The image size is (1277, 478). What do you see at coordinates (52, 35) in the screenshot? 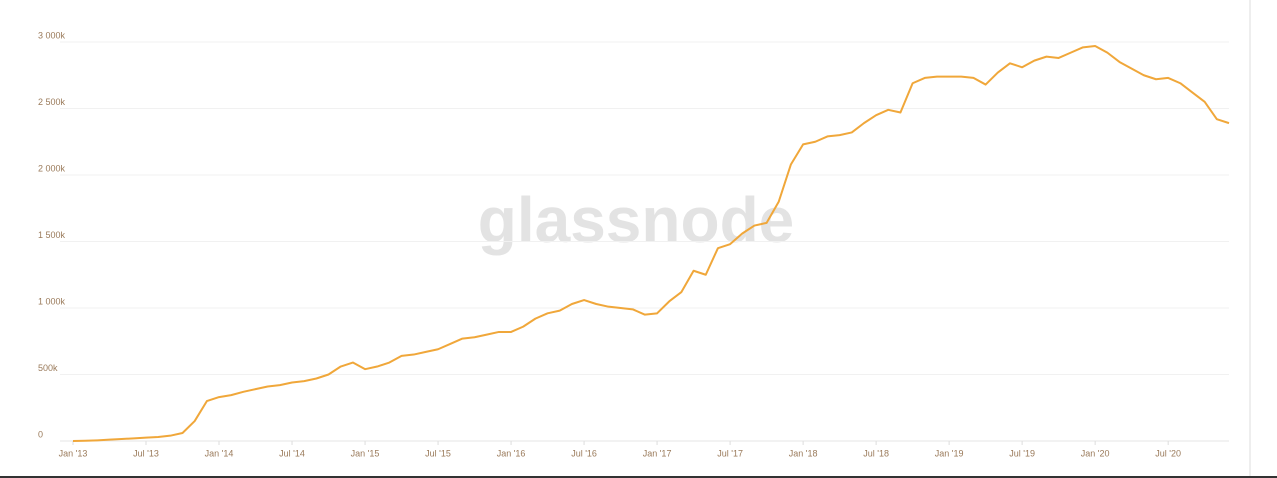
I see `y-tick-label: 3 000k` at bounding box center [52, 35].